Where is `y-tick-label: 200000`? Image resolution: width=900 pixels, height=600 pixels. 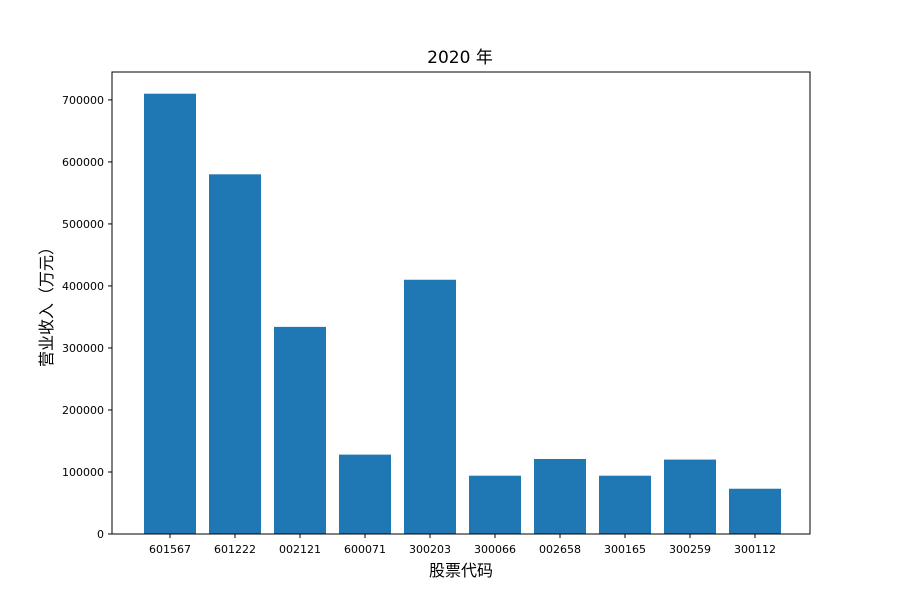
y-tick-label: 200000 is located at coordinates (83, 410).